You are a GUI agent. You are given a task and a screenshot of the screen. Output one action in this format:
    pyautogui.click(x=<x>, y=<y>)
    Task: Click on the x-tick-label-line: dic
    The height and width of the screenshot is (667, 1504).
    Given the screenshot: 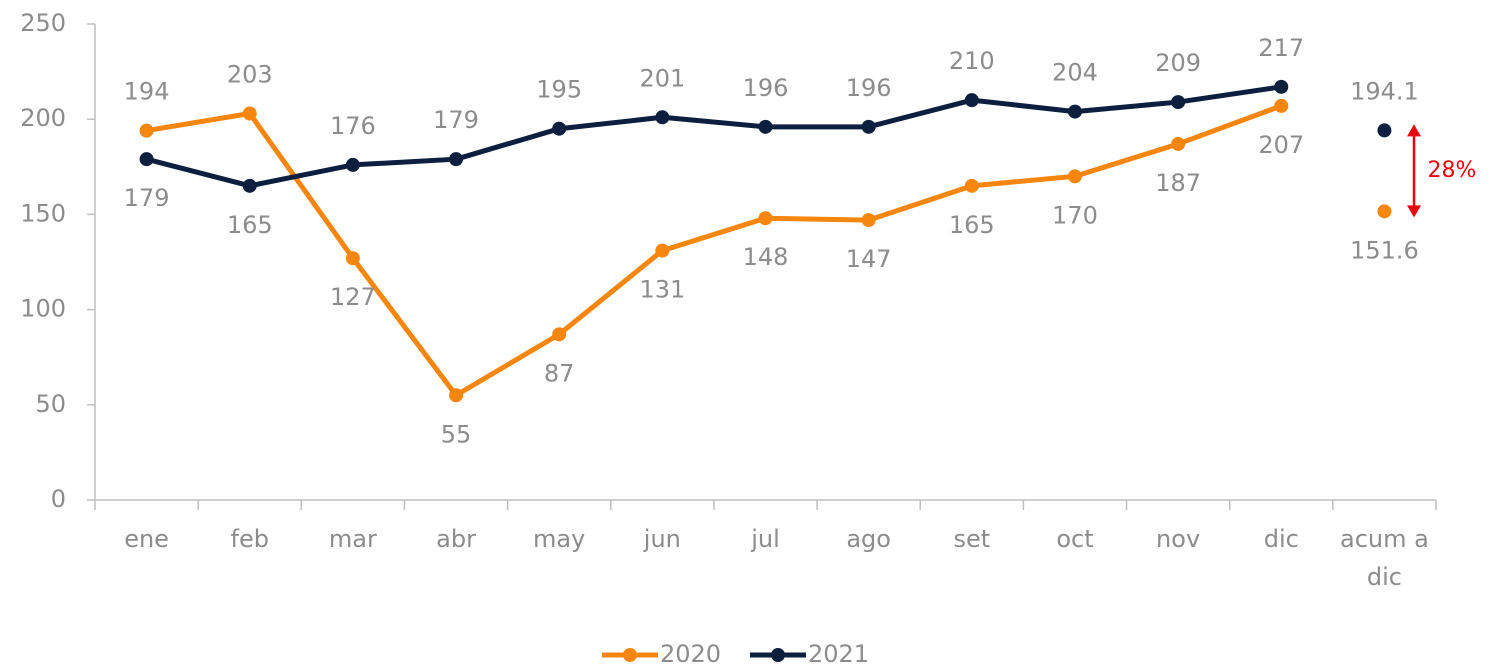 What is the action you would take?
    pyautogui.click(x=1384, y=577)
    